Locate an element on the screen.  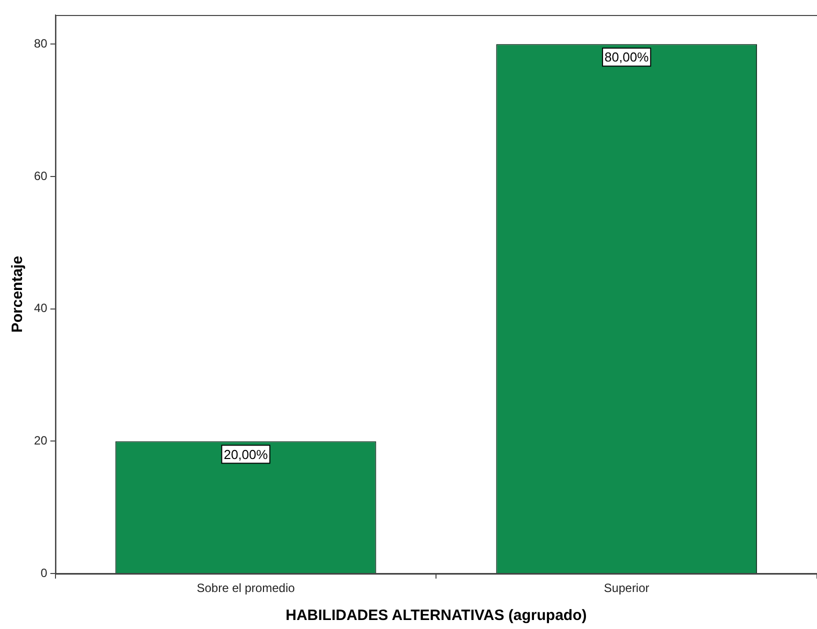
x-axis-title: HABILIDADES ALTERNATIVAS (agrupado) is located at coordinates (436, 615).